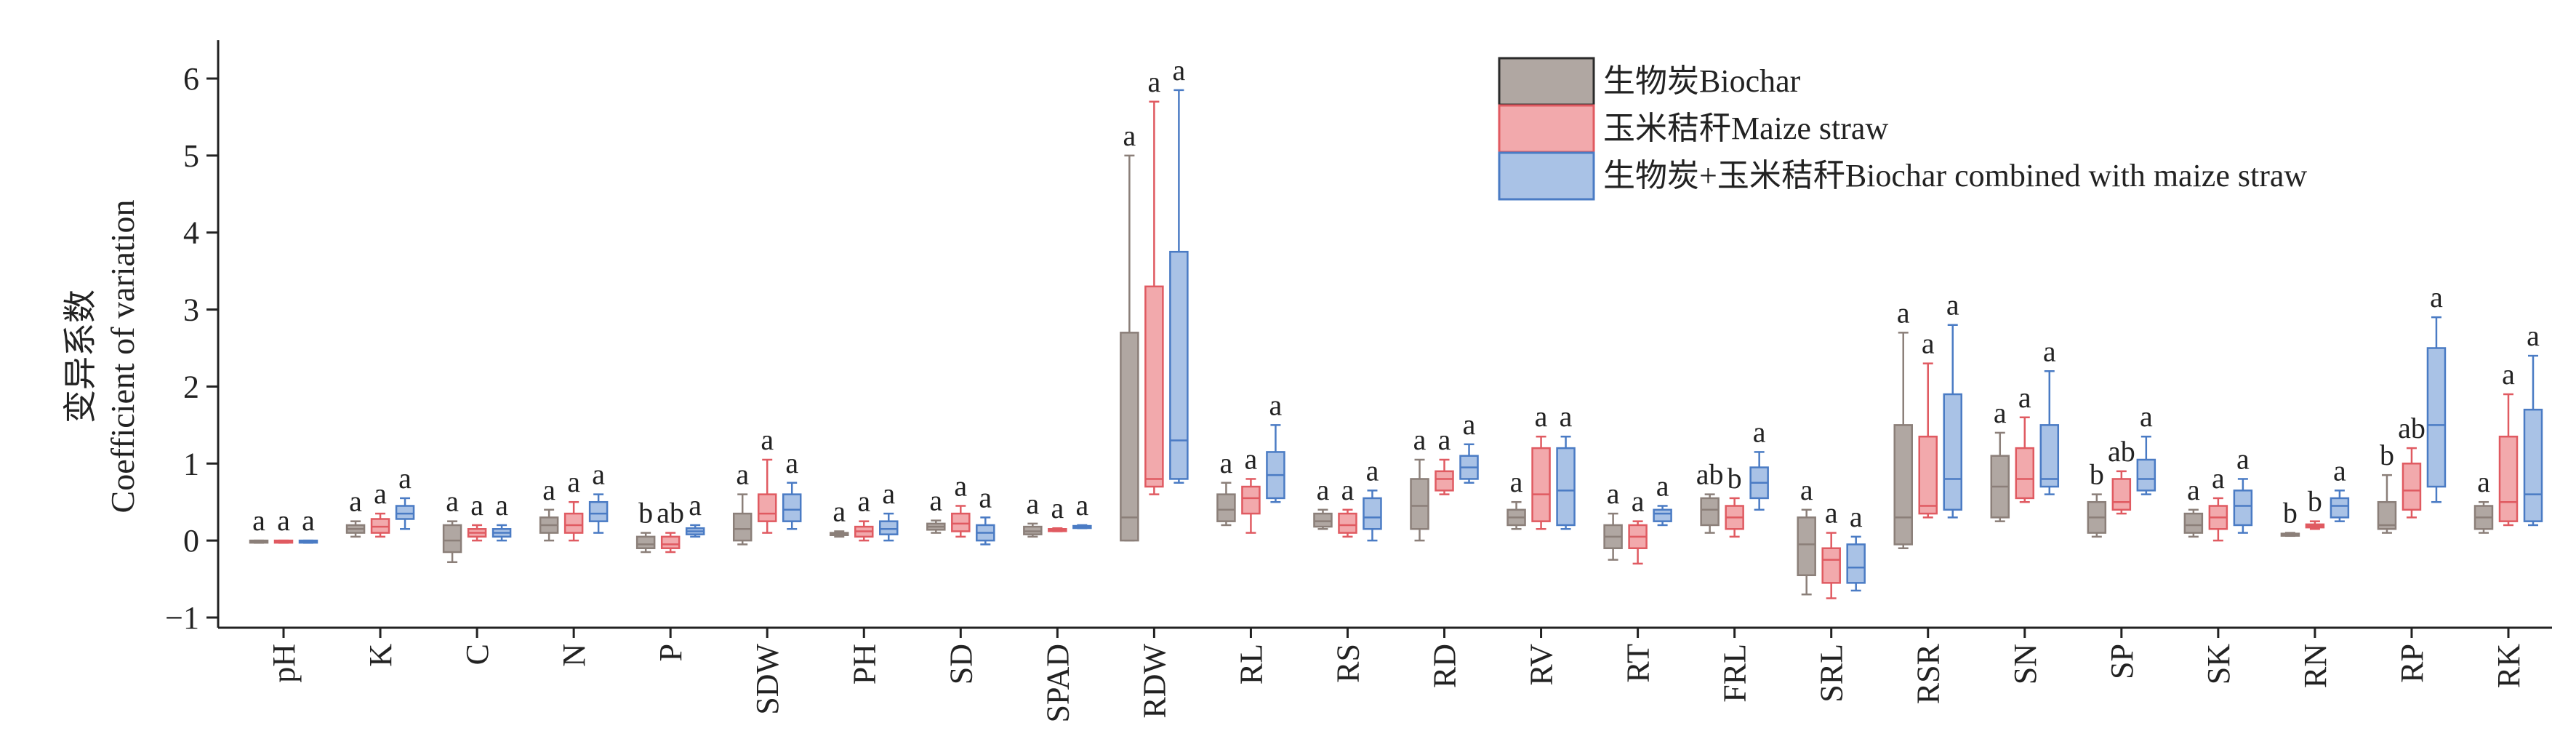  Describe the element at coordinates (2193, 490) in the screenshot. I see `sig-letter-SK-1: a` at that location.